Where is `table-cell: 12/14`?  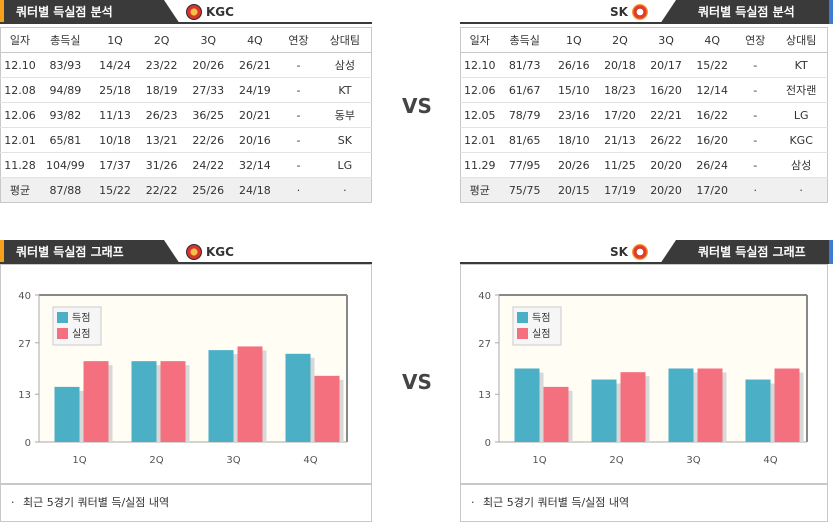 table-cell: 12/14 is located at coordinates (712, 90).